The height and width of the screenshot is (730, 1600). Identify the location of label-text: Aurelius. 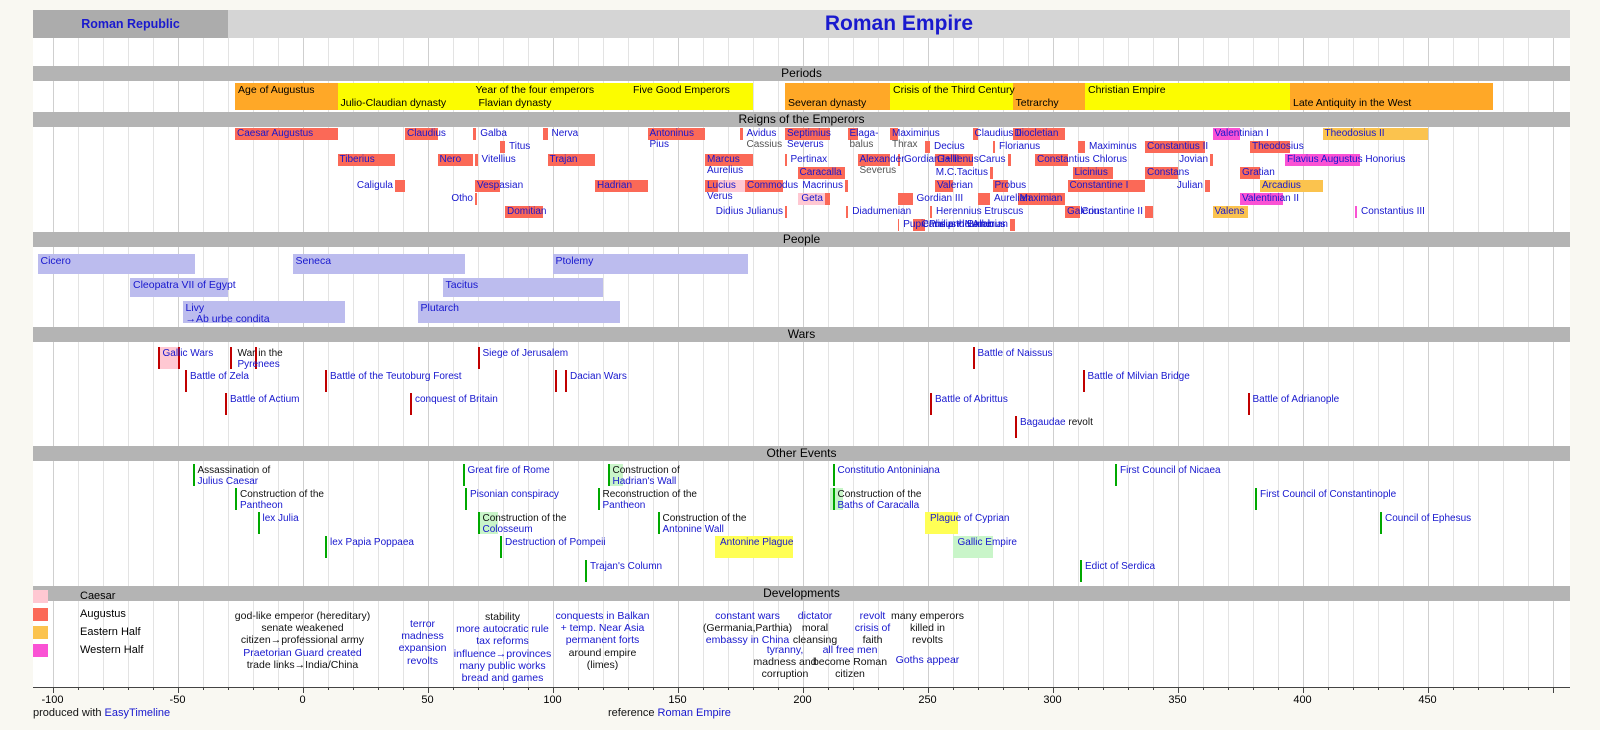
(725, 170).